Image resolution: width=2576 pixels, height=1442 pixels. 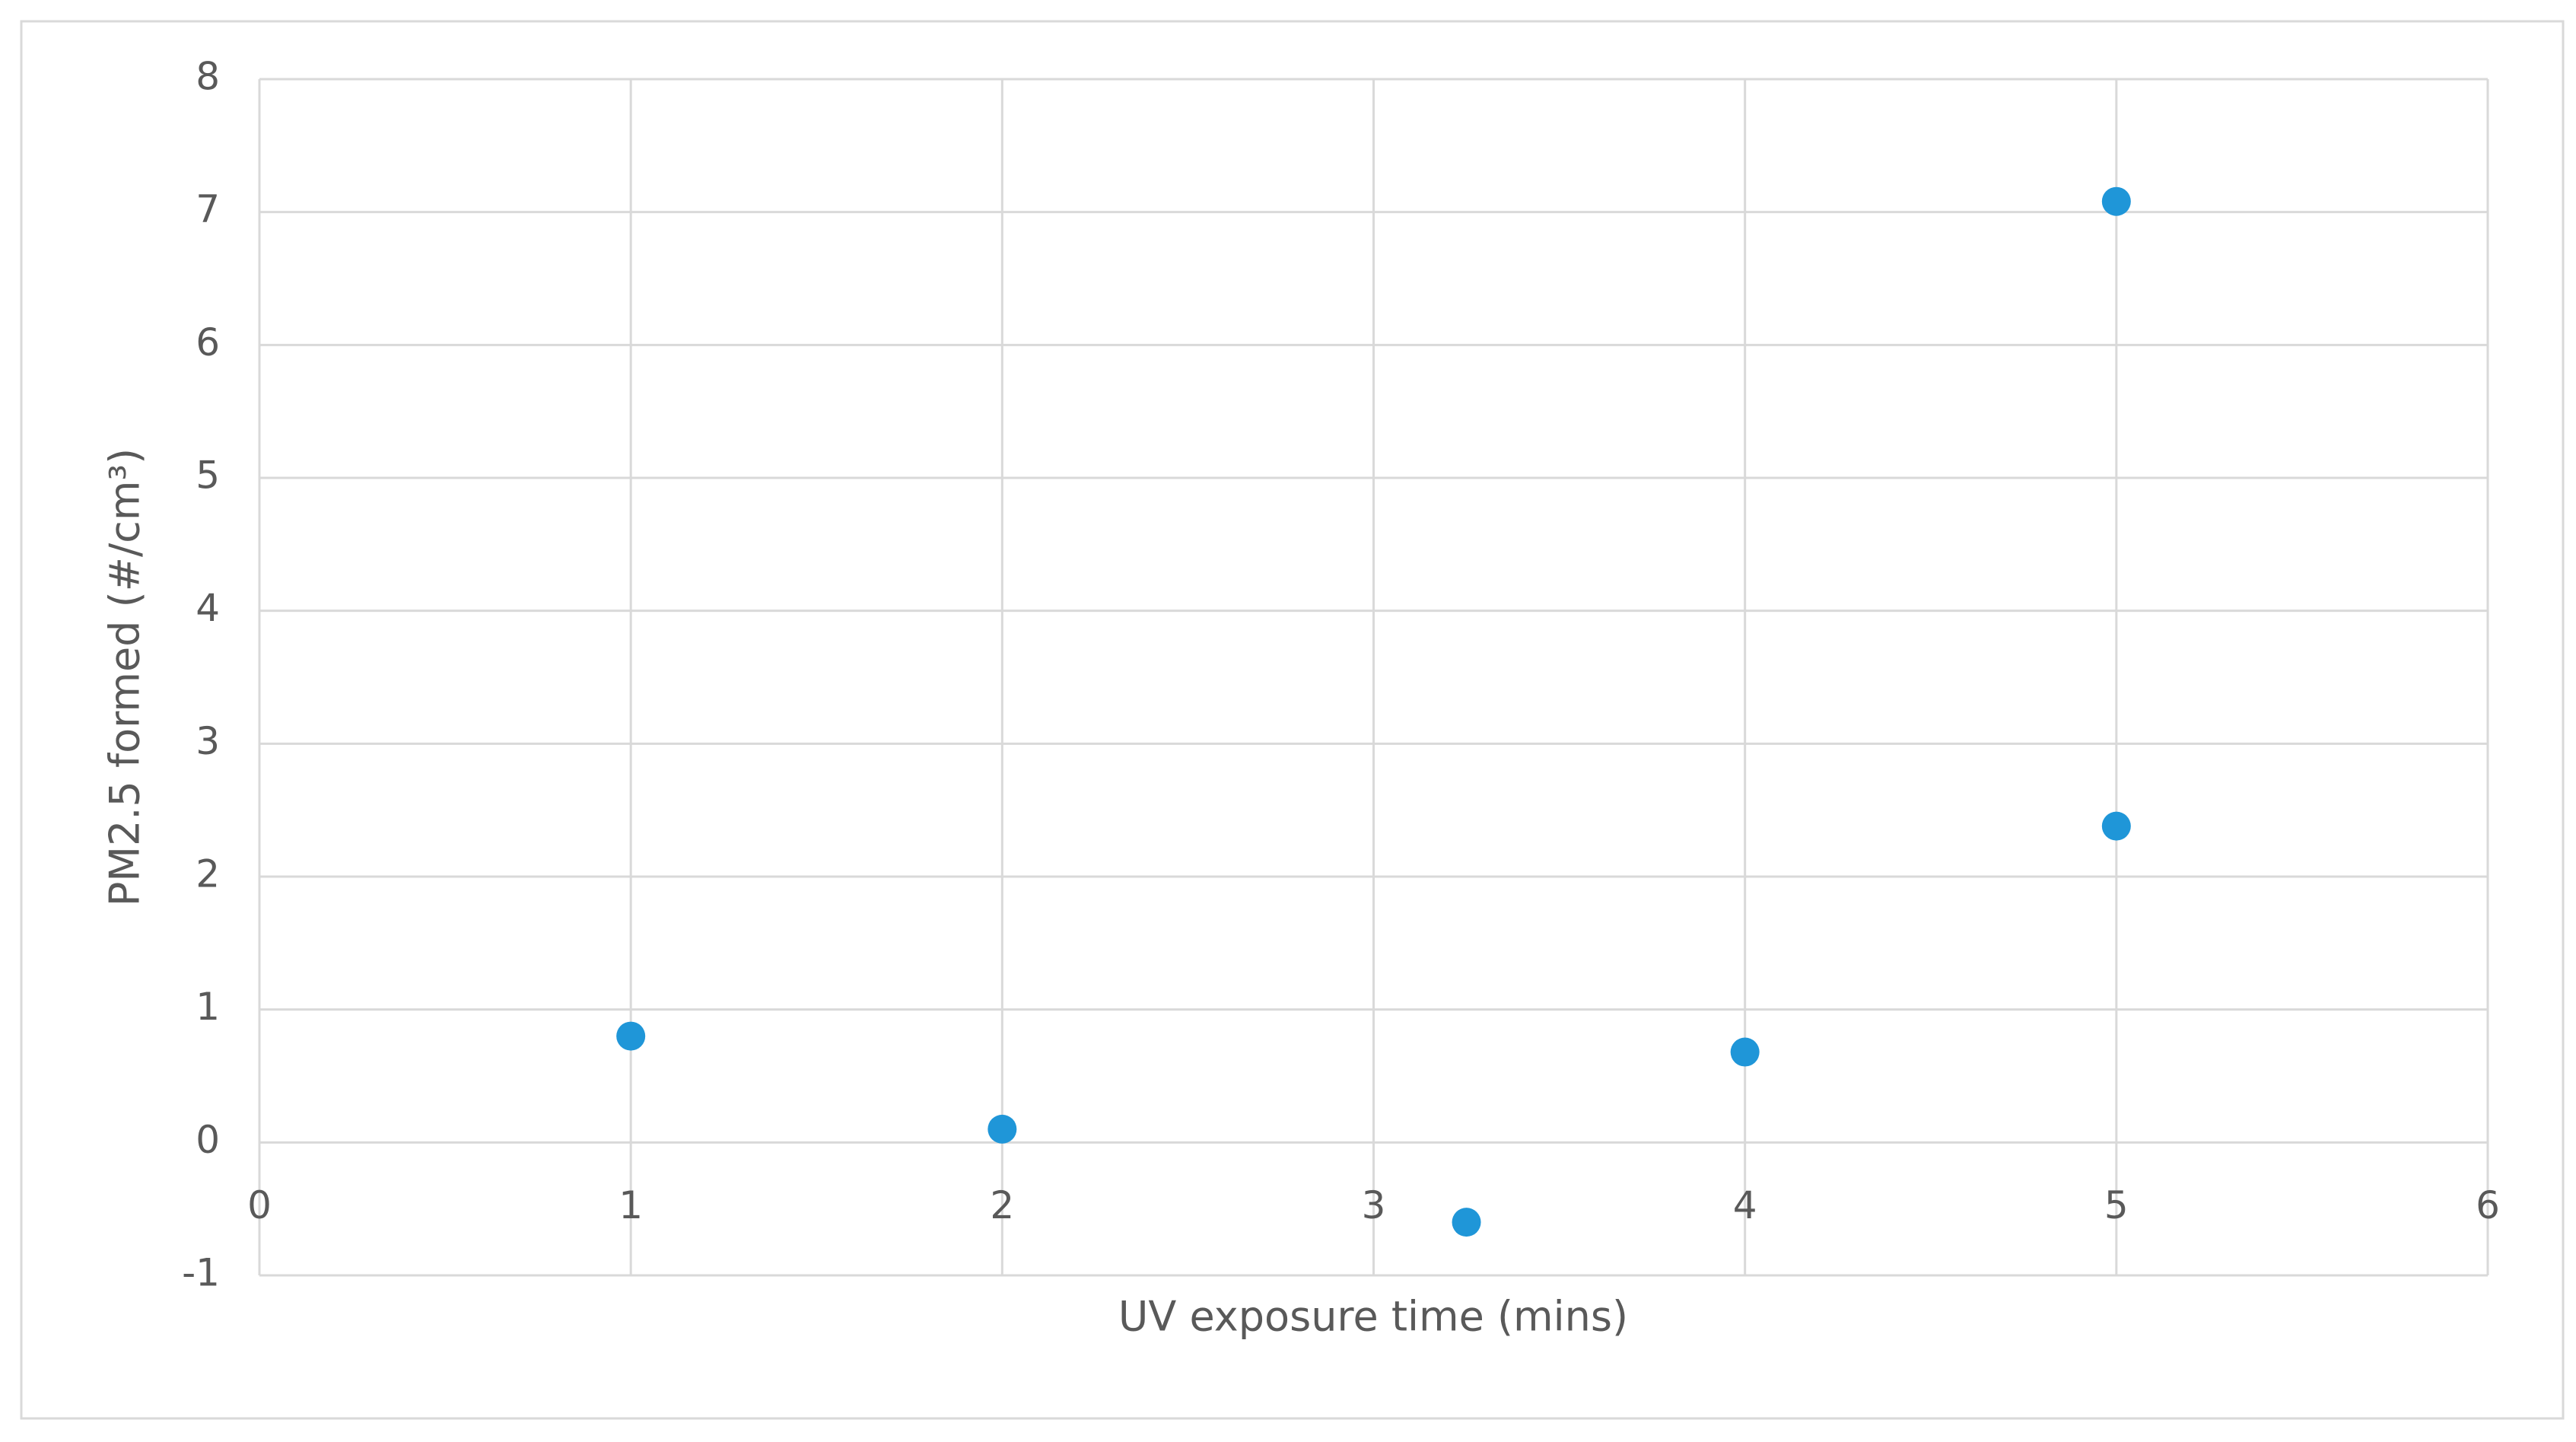 I want to click on x-axis-title: UV exposure time (mins), so click(x=1373, y=1317).